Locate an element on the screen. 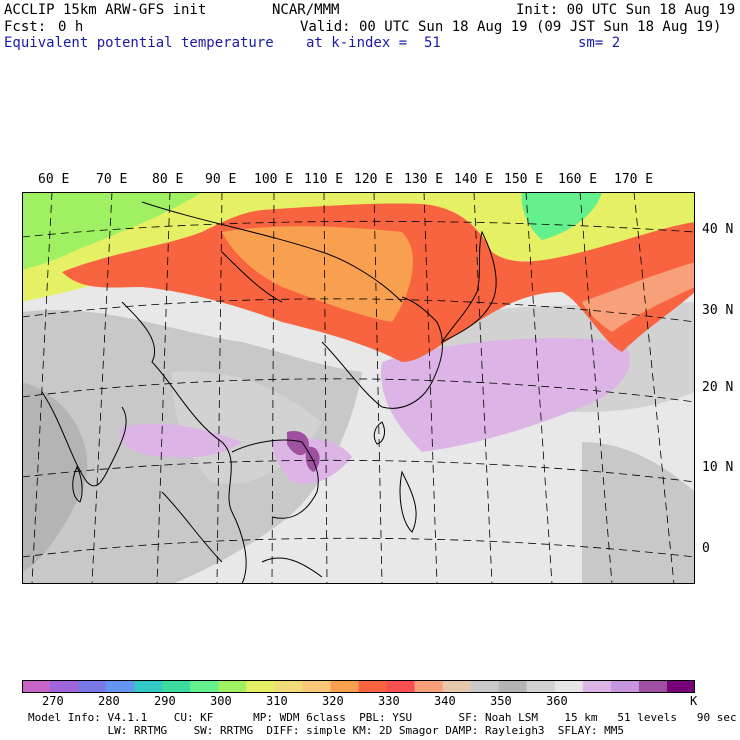  smoothing-info: sm= 2 is located at coordinates (599, 43).